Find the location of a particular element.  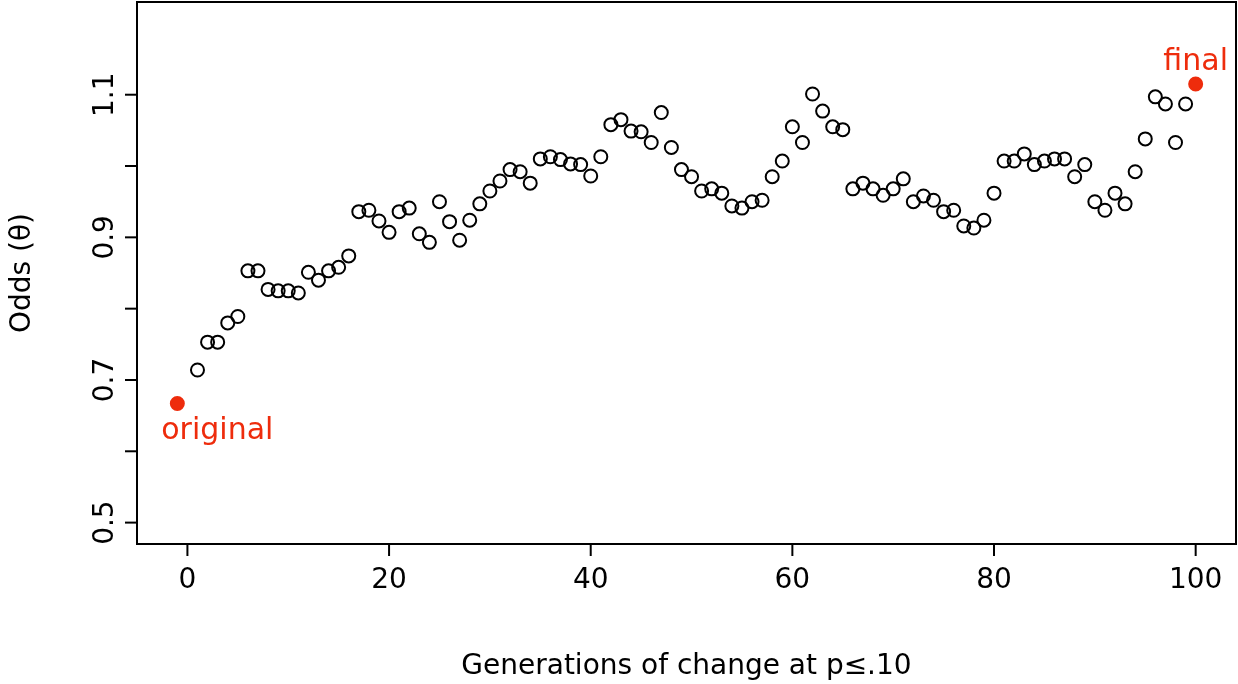

x-tick-label: 20 is located at coordinates (389, 578).